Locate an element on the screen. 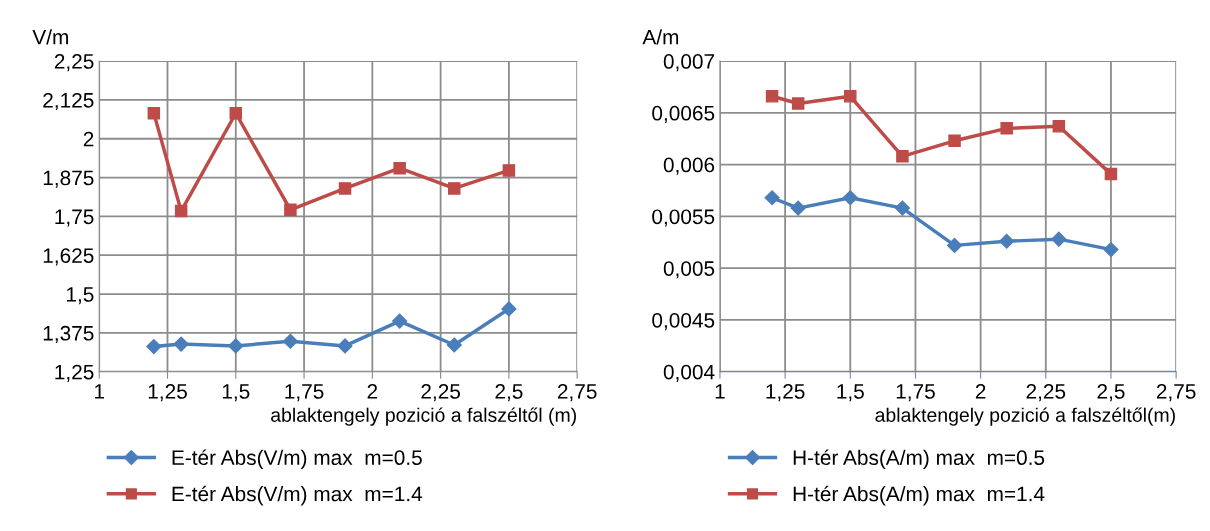 The width and height of the screenshot is (1210, 531). y-tick-label: 0,0045 is located at coordinates (683, 321).